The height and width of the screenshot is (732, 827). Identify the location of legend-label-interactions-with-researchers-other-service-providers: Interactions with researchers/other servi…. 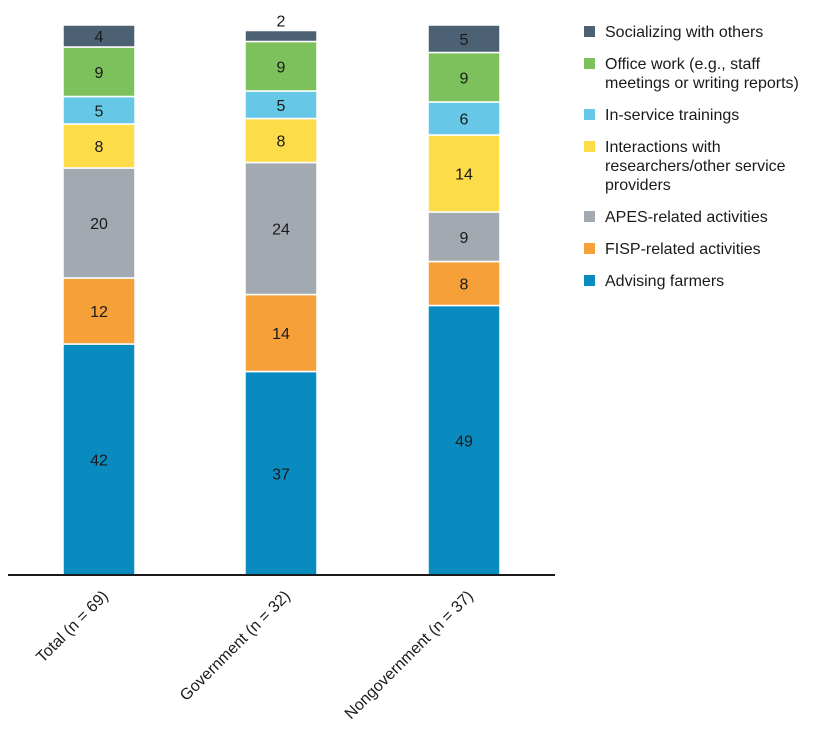
(695, 166).